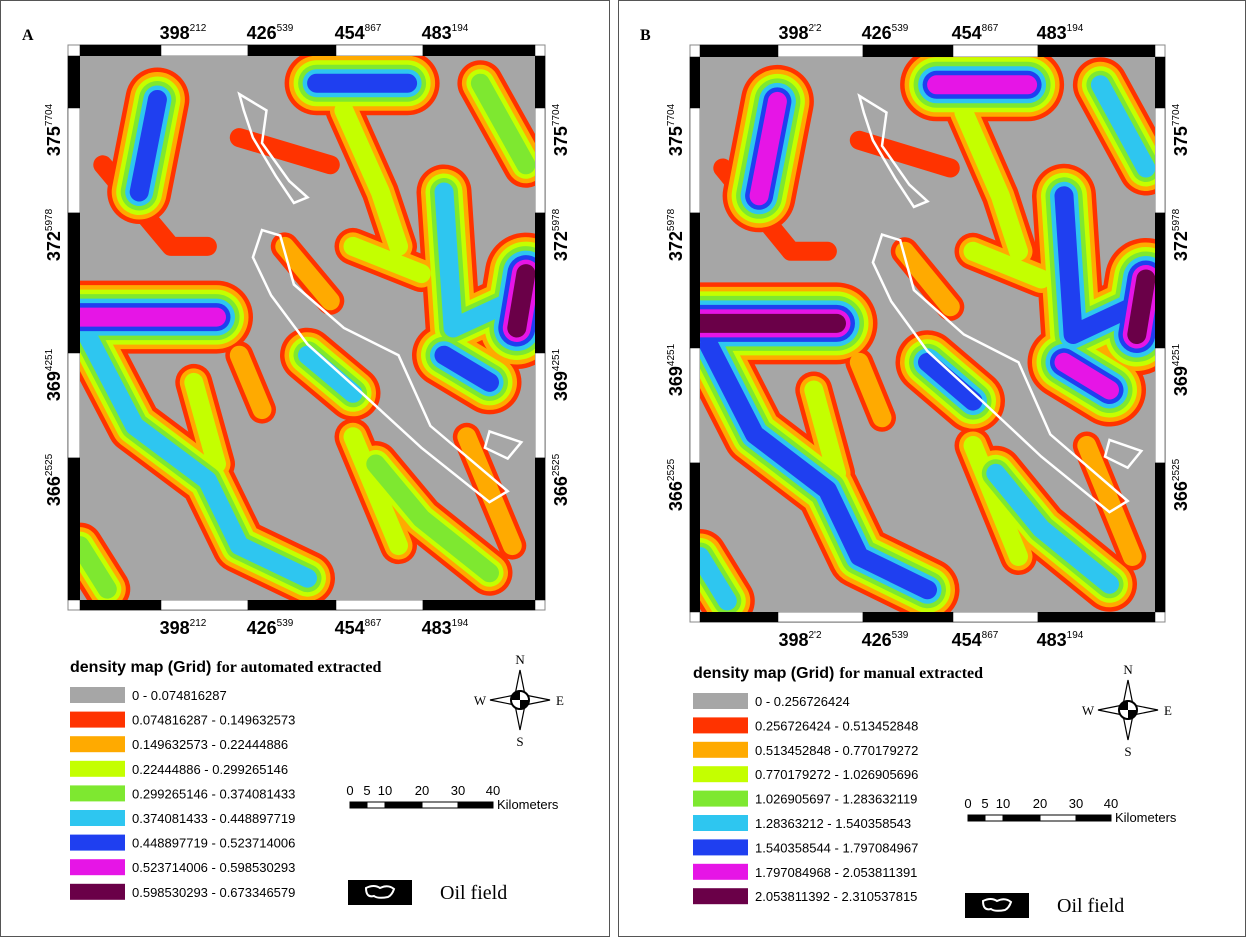 Image resolution: width=1246 pixels, height=937 pixels. Describe the element at coordinates (1076, 803) in the screenshot. I see `scale-label: 30` at that location.